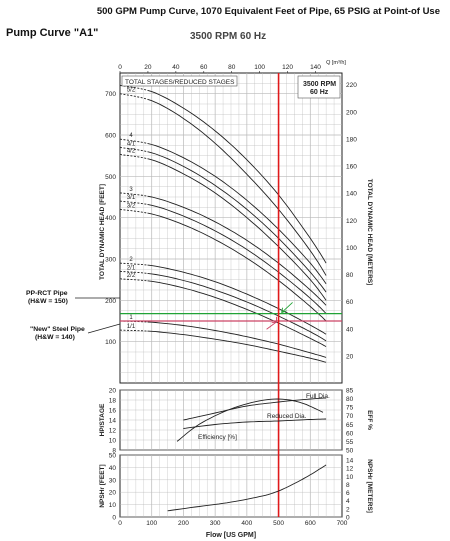  Describe the element at coordinates (350, 416) in the screenshot. I see `power-y2-tick-label: 70` at that location.